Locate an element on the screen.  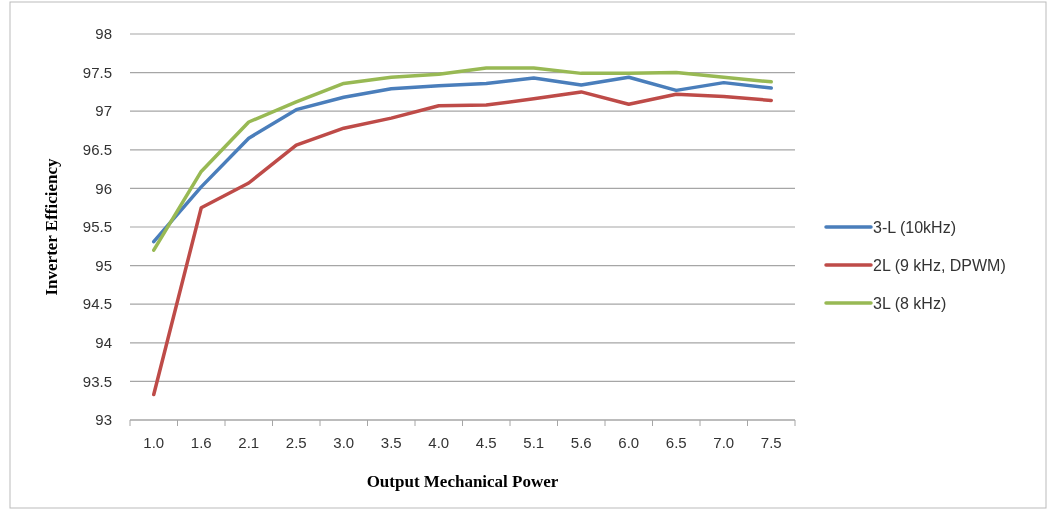
y-tick-label: 95.5 is located at coordinates (97, 227).